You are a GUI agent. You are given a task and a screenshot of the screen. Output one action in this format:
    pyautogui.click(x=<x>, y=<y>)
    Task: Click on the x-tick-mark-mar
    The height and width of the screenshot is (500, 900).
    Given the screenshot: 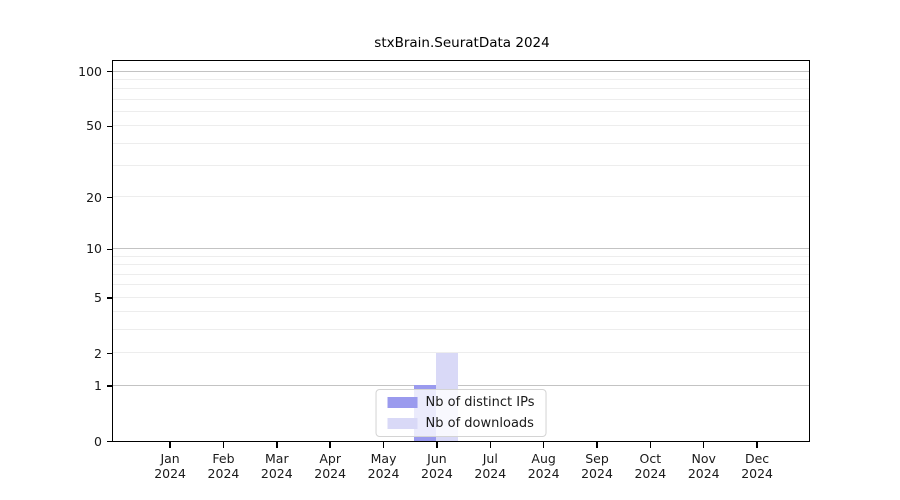 What is the action you would take?
    pyautogui.click(x=277, y=445)
    